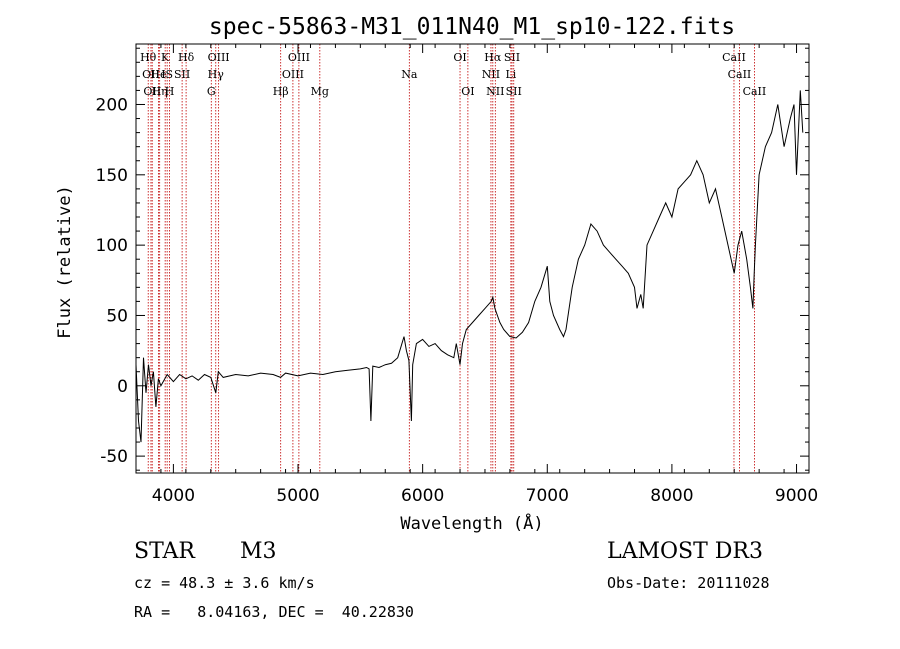 This screenshot has height=649, width=900. What do you see at coordinates (685, 551) in the screenshot?
I see `survey-label: LAMOST DR3` at bounding box center [685, 551].